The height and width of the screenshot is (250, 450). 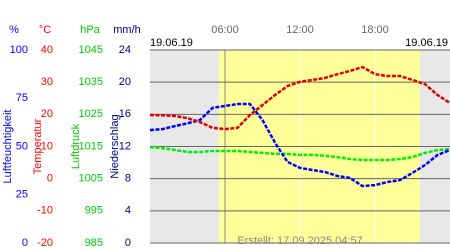 What do you see at coordinates (76, 146) in the screenshot?
I see `axis-title: Luftdruck` at bounding box center [76, 146].